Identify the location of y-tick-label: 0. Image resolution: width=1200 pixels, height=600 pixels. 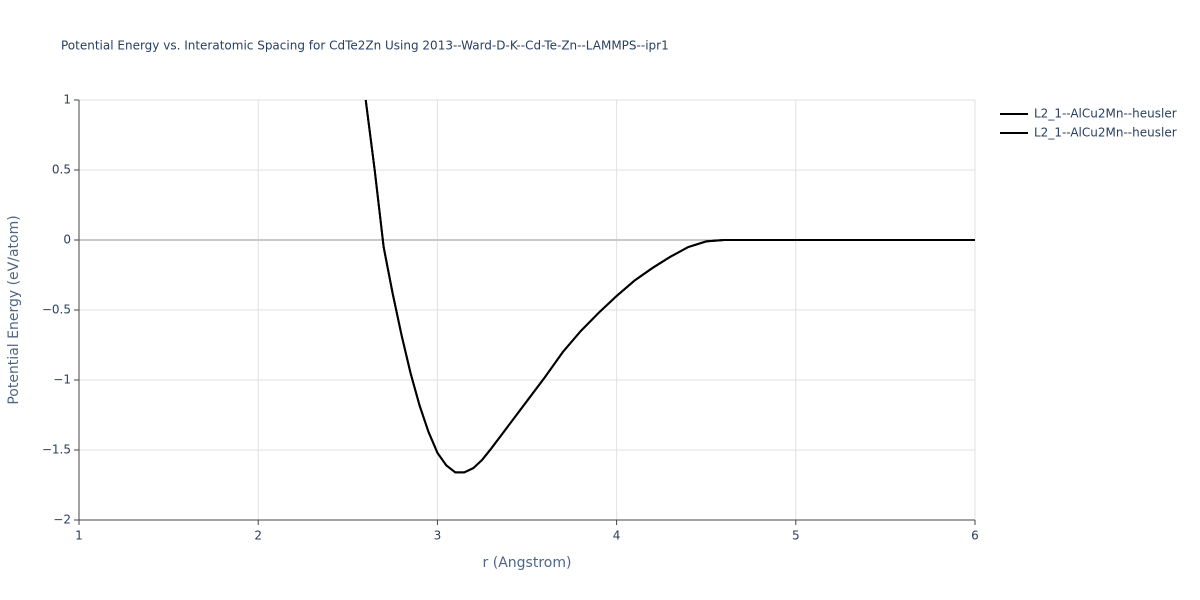
(67, 240).